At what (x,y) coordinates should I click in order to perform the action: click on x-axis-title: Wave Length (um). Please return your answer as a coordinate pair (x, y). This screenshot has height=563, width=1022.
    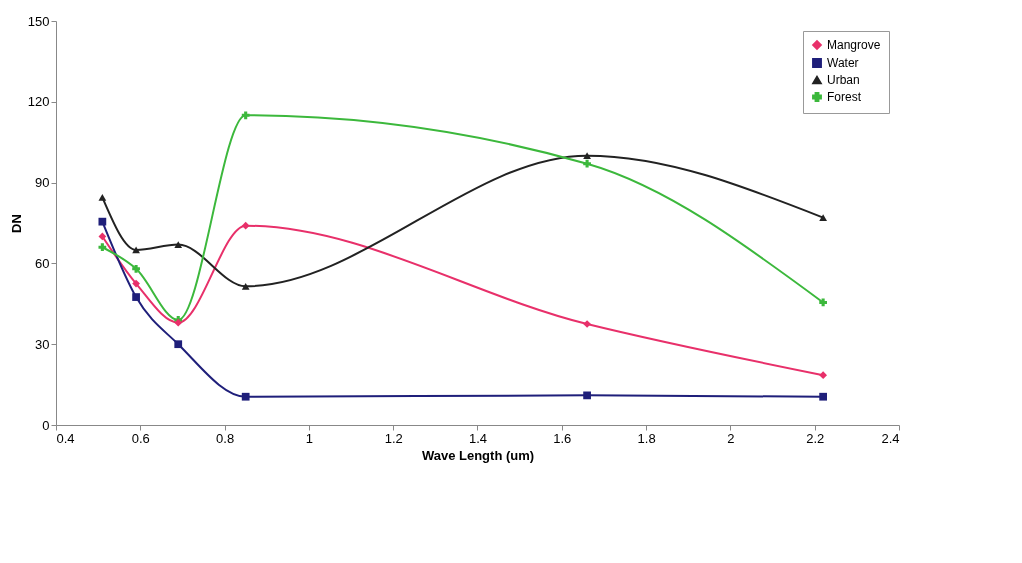
    Looking at the image, I should click on (478, 455).